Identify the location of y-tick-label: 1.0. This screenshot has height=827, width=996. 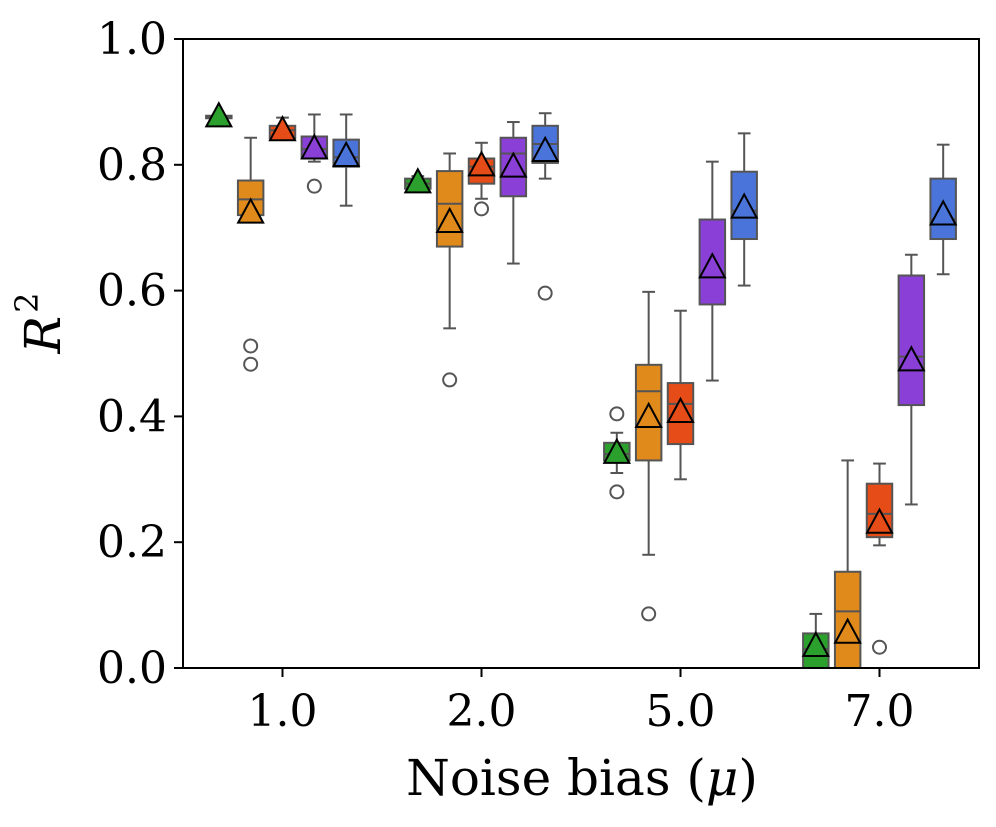
(132, 39).